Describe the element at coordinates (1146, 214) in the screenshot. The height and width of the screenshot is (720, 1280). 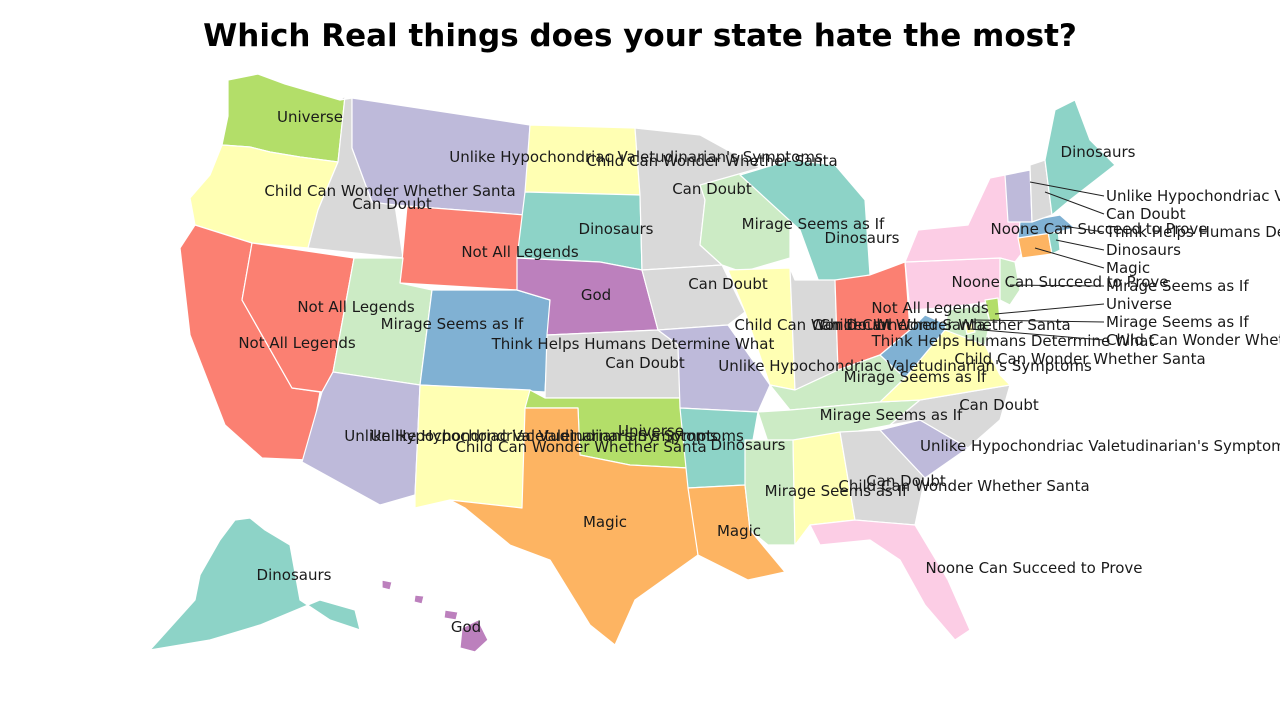
I see `callout-label: Can Doubt` at that location.